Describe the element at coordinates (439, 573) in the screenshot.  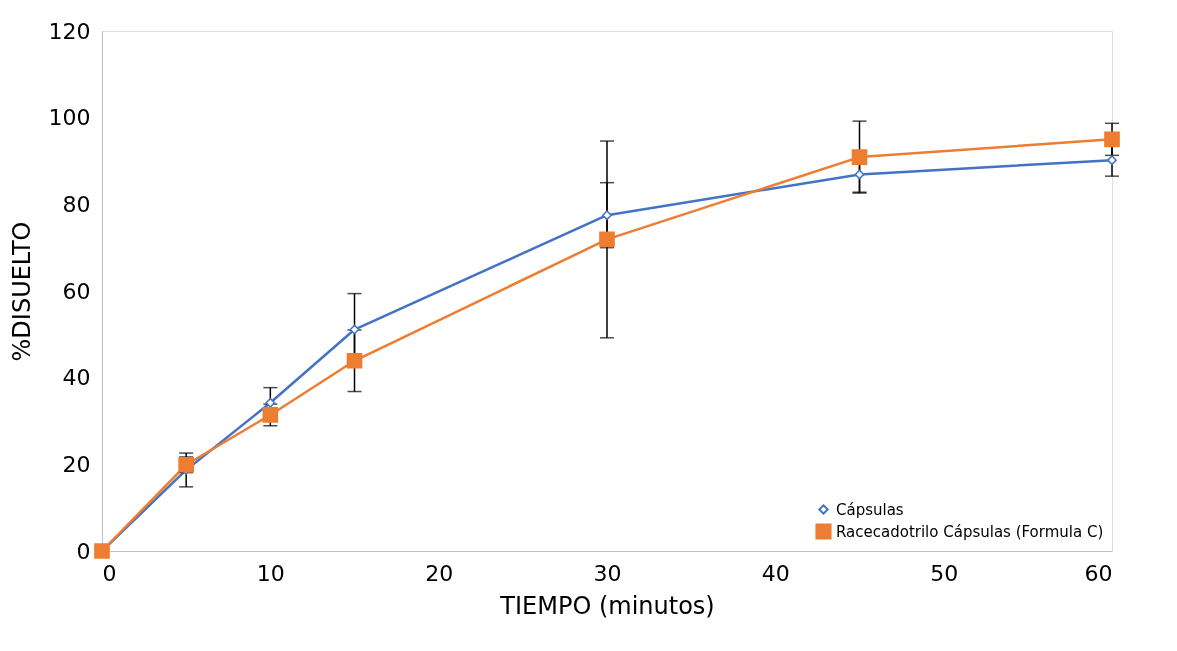
I see `x-tick-label: 20` at that location.